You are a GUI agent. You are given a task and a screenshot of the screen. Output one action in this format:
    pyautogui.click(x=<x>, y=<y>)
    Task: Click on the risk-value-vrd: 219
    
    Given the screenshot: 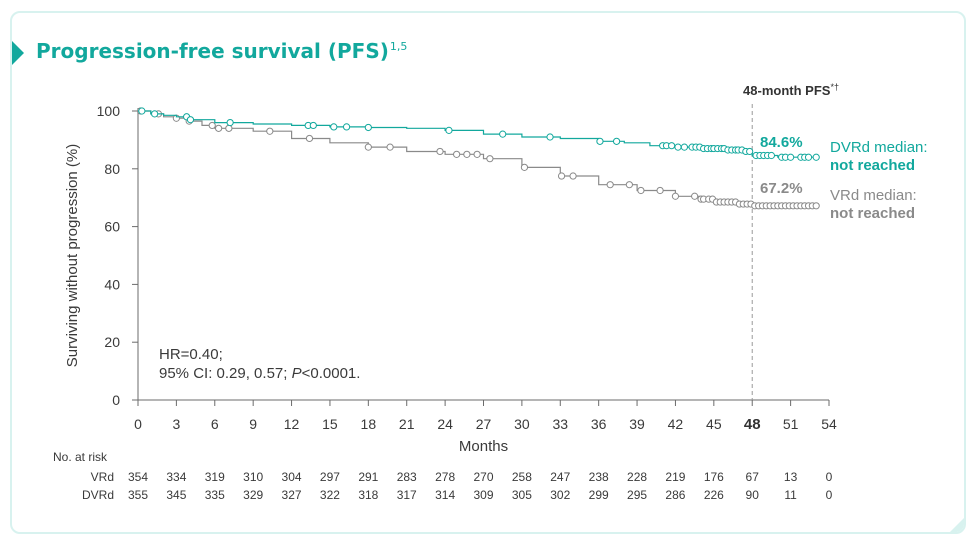 What is the action you would take?
    pyautogui.click(x=675, y=477)
    